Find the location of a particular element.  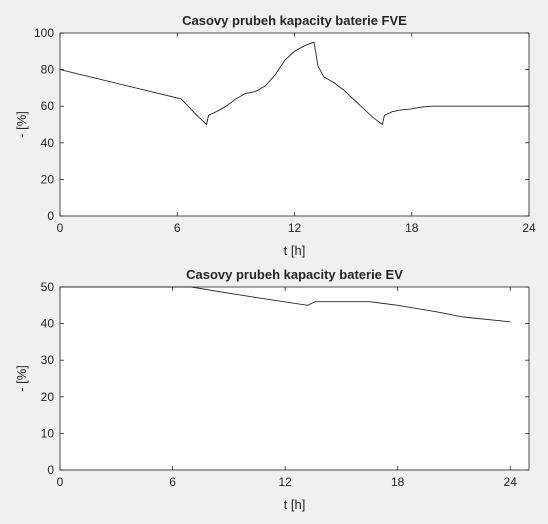

chart-ev-title: Casovy prubeh kapacity baterie EV is located at coordinates (294, 274).